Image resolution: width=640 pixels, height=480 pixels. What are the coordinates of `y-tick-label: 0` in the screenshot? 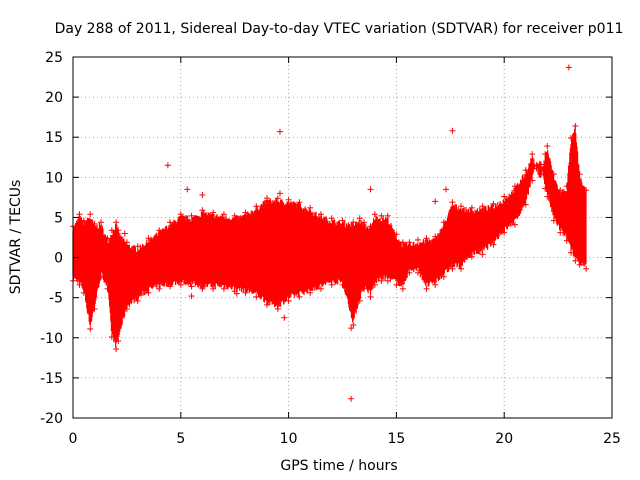 It's located at (58, 259).